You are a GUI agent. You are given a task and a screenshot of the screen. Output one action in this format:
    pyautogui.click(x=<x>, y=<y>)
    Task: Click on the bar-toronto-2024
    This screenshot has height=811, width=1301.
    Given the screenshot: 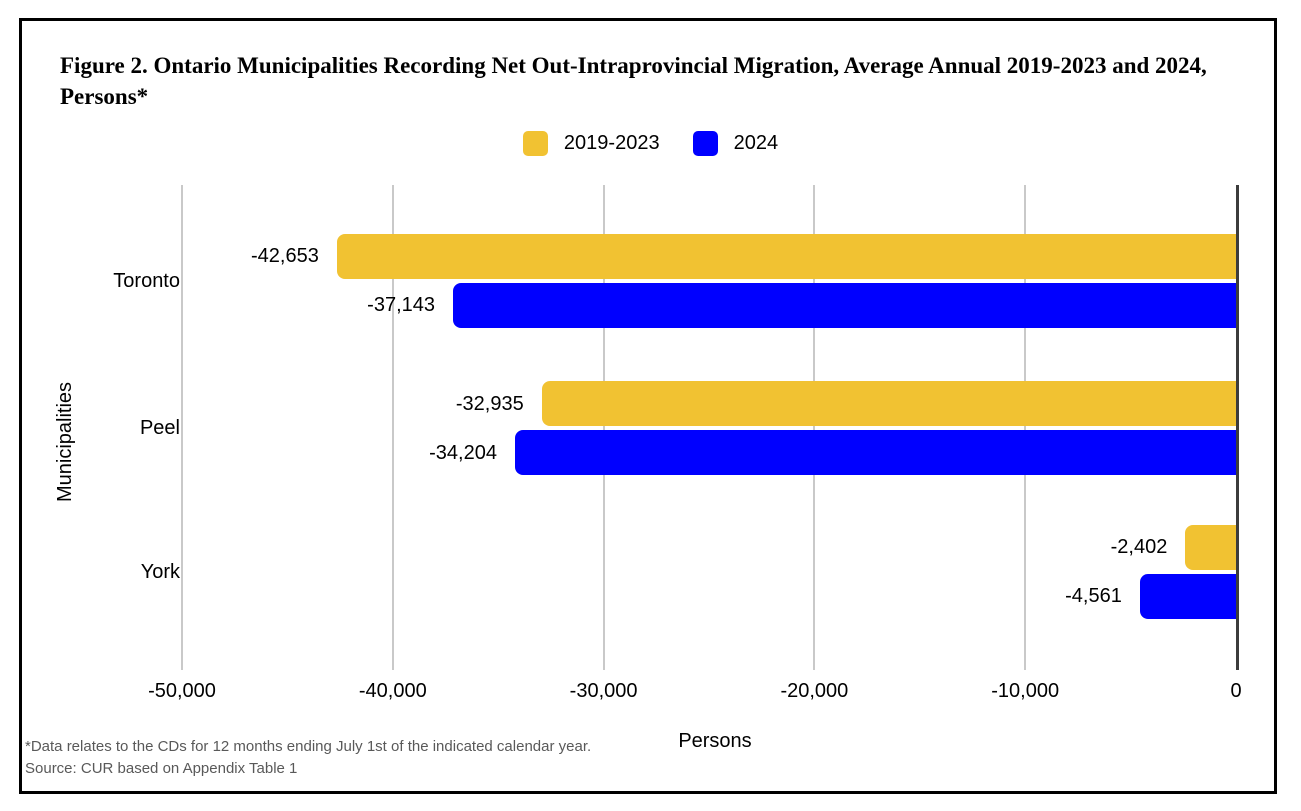 What is the action you would take?
    pyautogui.click(x=844, y=305)
    